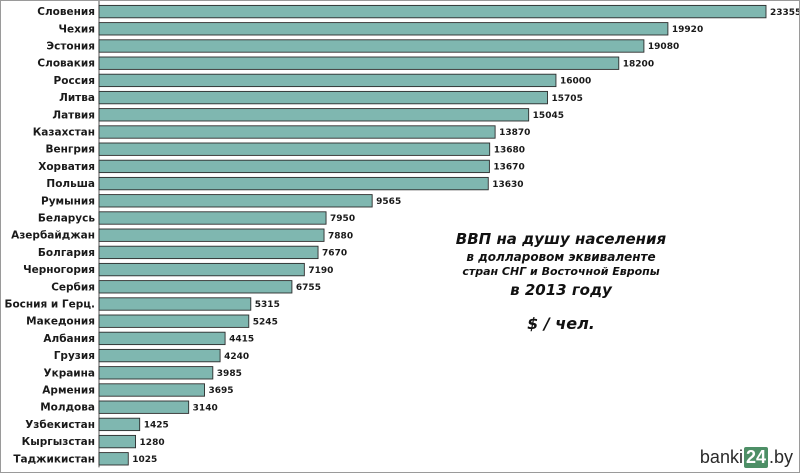  Describe the element at coordinates (53, 236) in the screenshot. I see `category-label: Азербайджан` at that location.